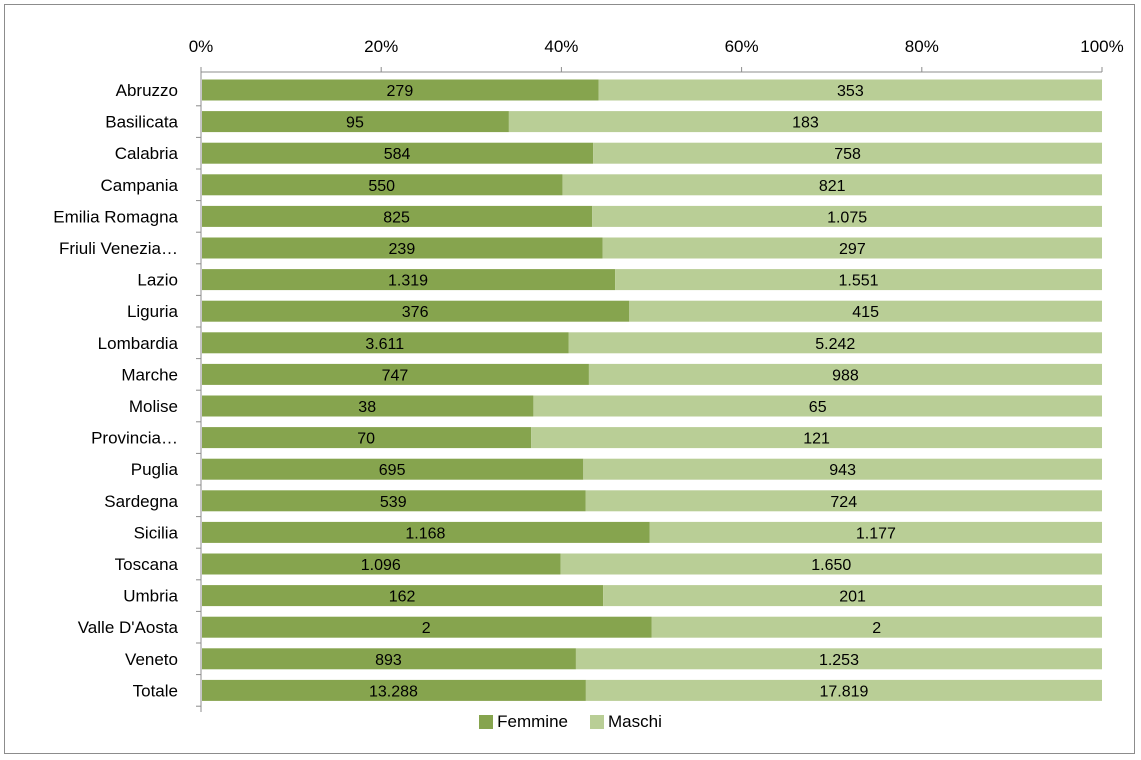 This screenshot has height=760, width=1141. I want to click on x-tick-label: 80%, so click(922, 46).